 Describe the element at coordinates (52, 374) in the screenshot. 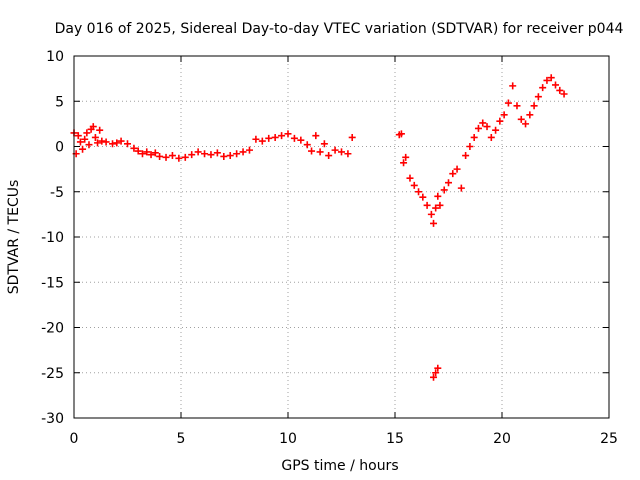

I see `y-tick-label: -25` at that location.